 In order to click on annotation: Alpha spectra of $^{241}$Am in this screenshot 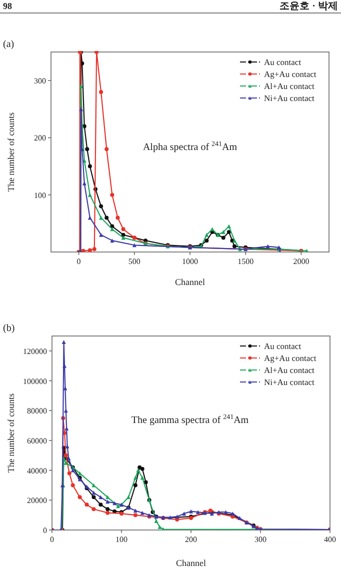, I will do `click(190, 146)`.